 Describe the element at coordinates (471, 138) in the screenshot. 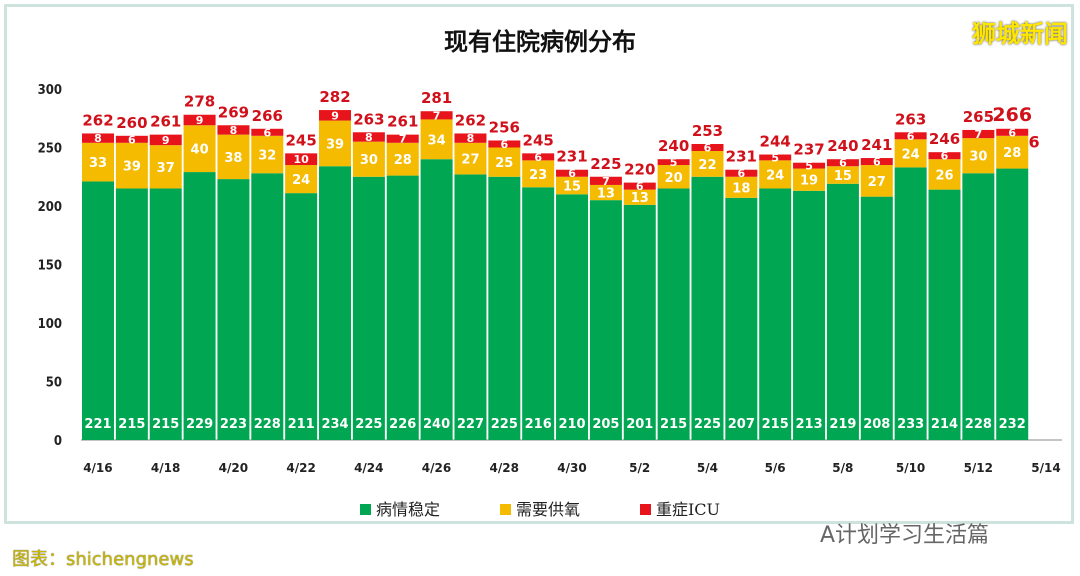

I see `bar-value-label: 8` at that location.